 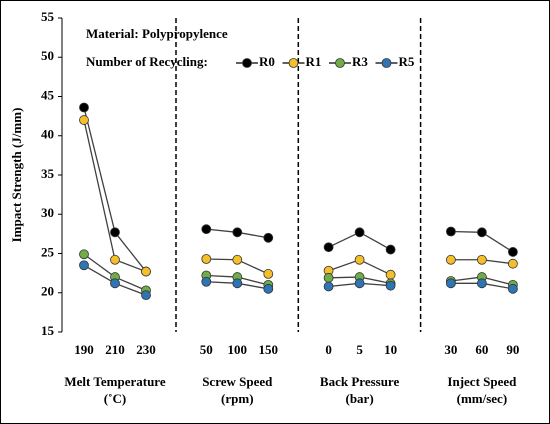 I want to click on x-axis-label: (bar), so click(x=360, y=398).